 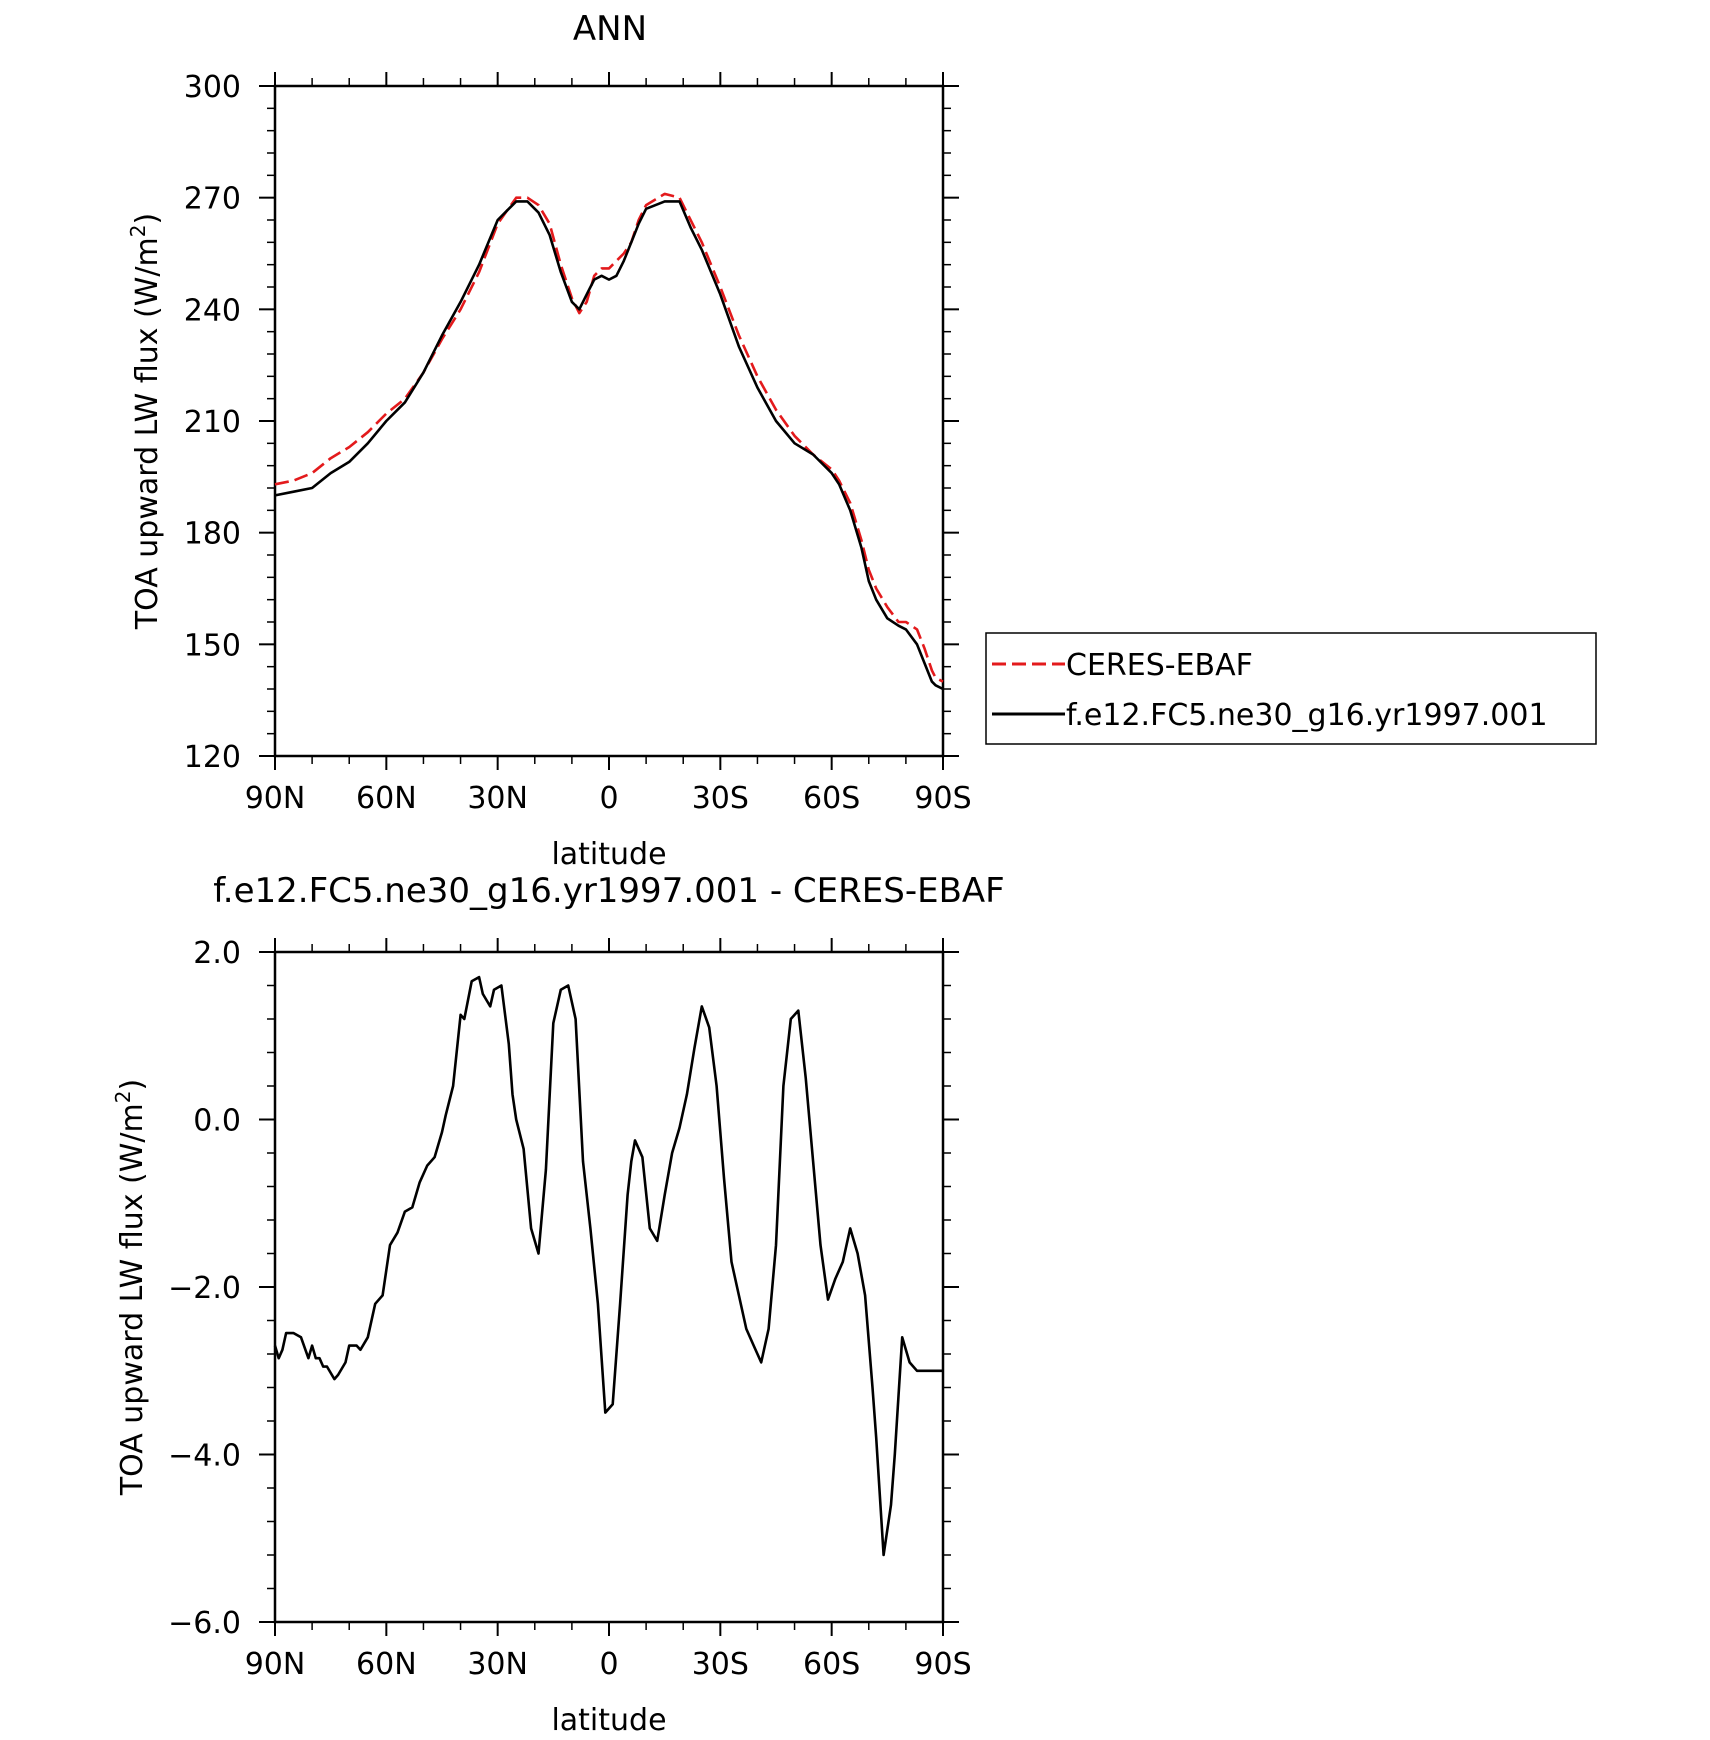 I want to click on y-tick-label: −4.0, so click(x=204, y=1456).